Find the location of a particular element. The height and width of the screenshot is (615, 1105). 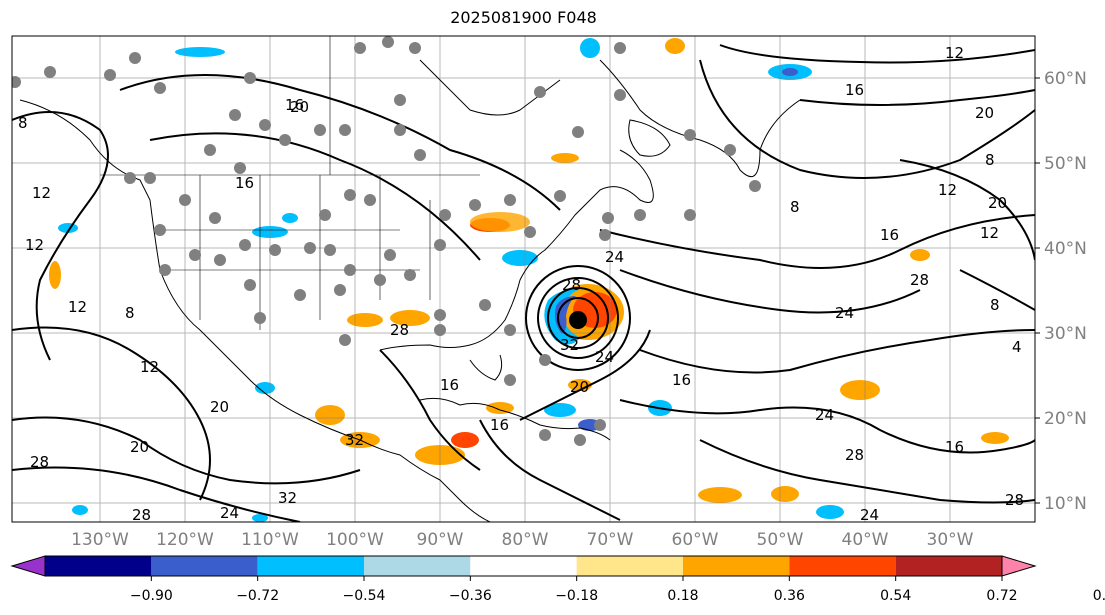

colorbar-tick-label: −0.72 is located at coordinates (257, 596).